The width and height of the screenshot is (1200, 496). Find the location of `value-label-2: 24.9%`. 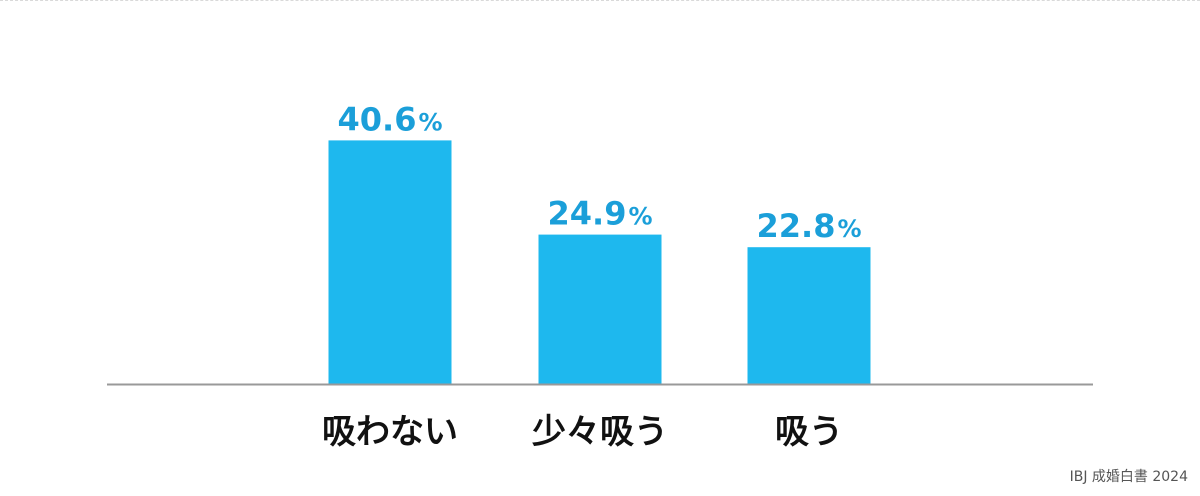

value-label-2: 24.9% is located at coordinates (600, 214).